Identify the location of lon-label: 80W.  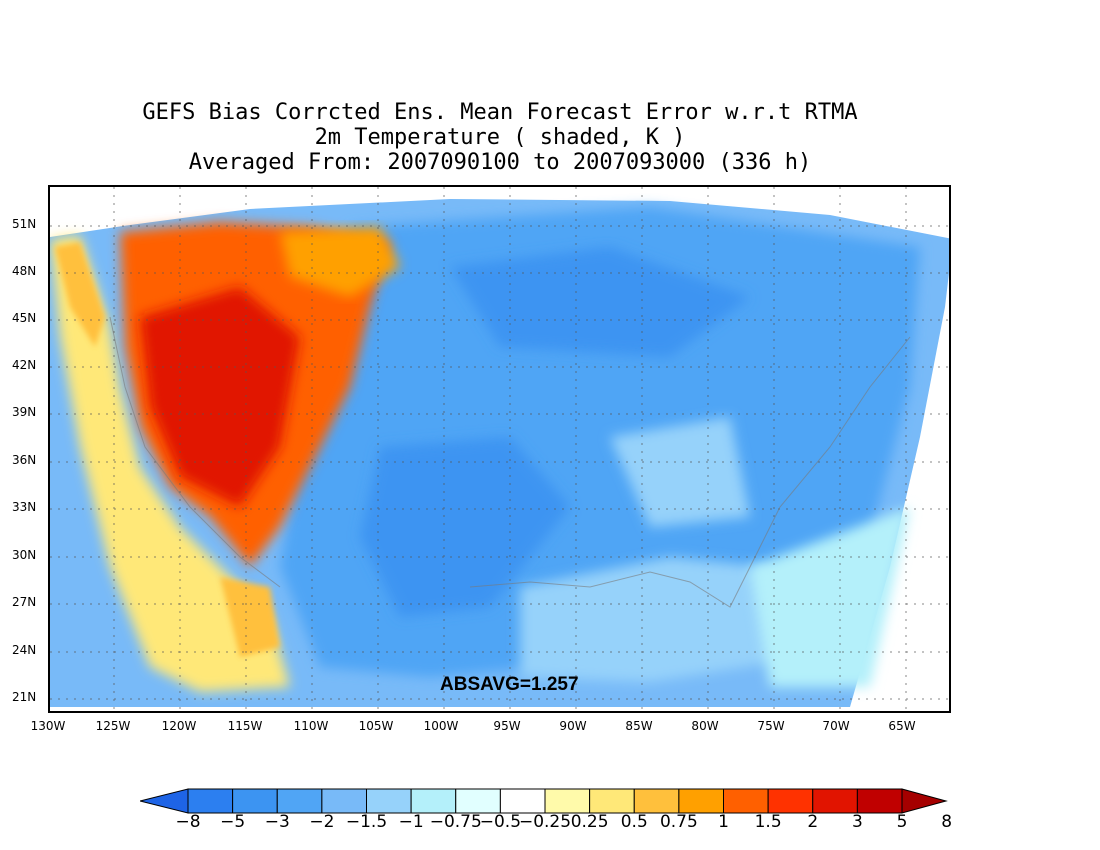
(705, 726).